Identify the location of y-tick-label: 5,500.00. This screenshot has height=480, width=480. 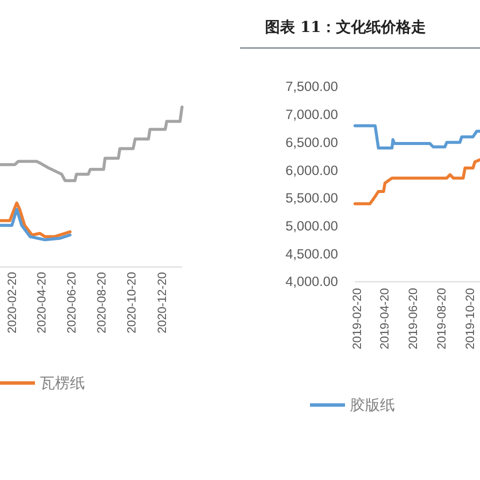
(311, 198).